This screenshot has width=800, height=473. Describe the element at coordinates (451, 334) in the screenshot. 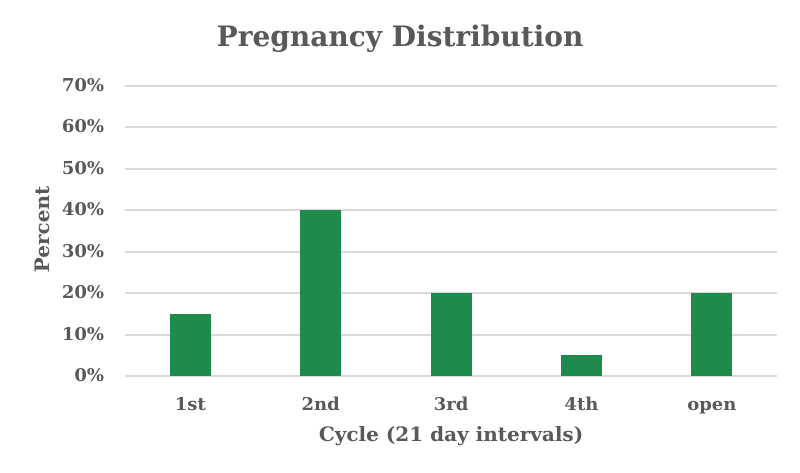

I see `bar-3rd` at that location.